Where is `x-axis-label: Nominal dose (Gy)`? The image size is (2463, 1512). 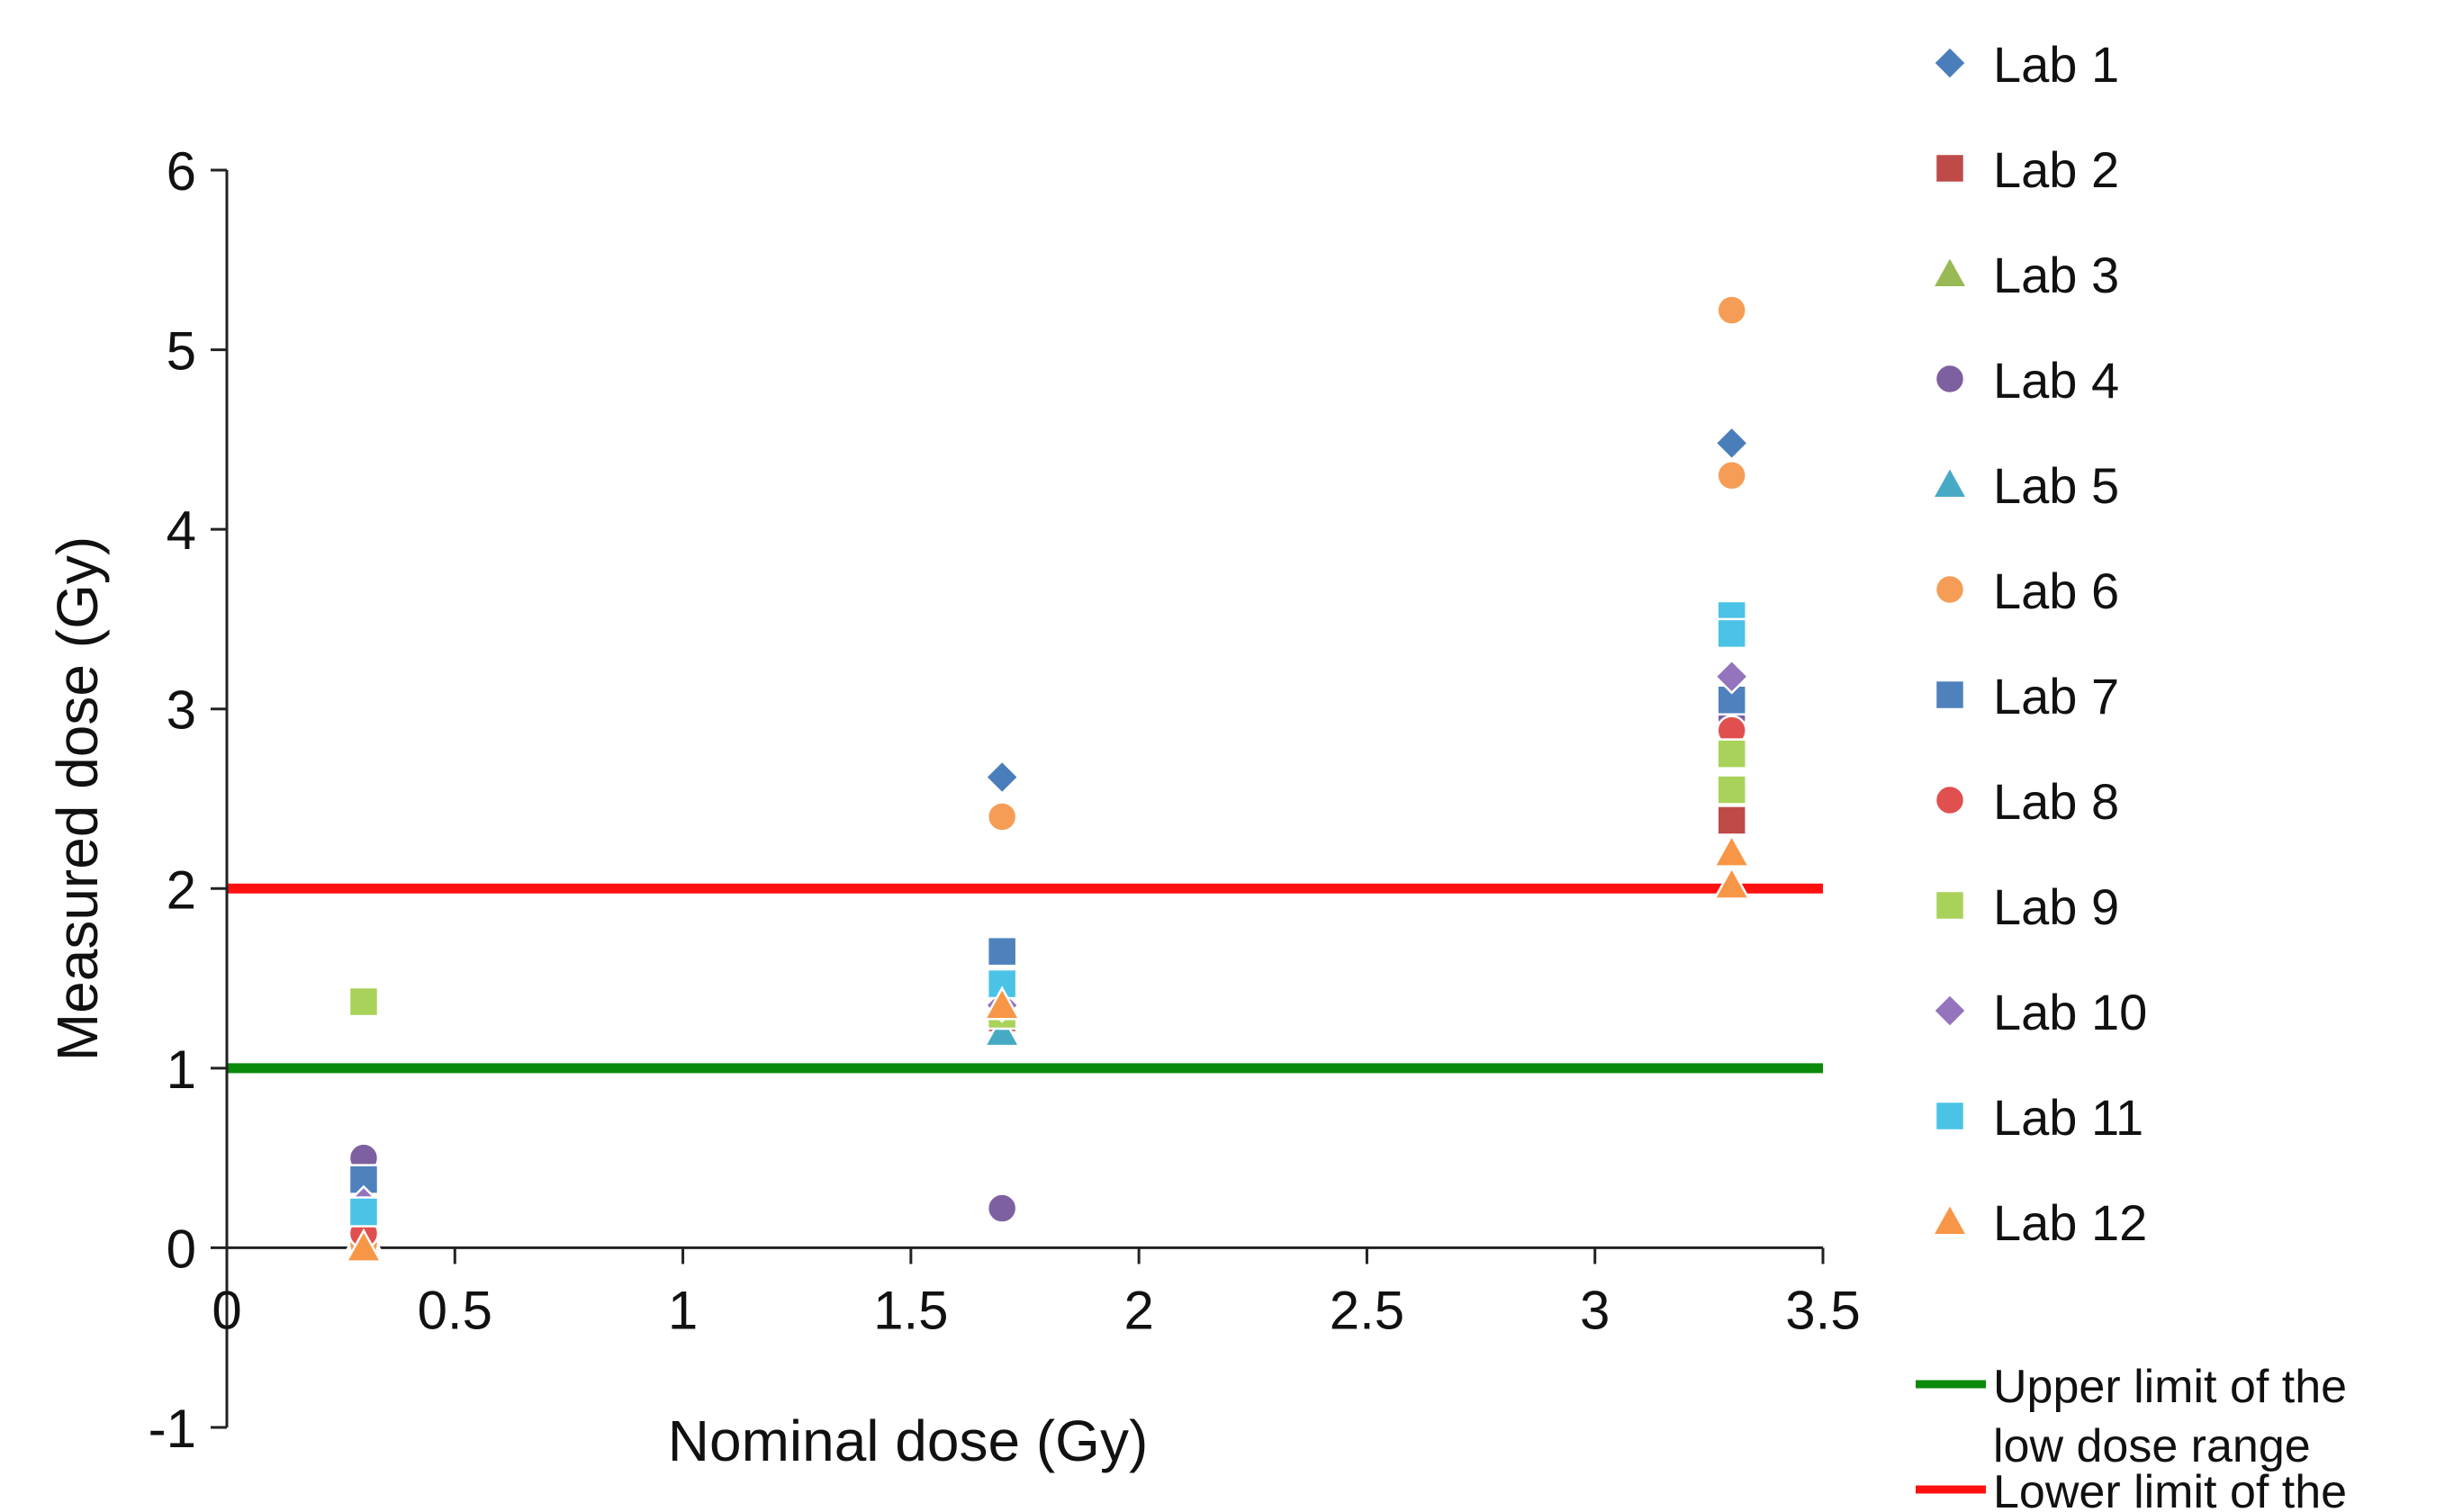
x-axis-label: Nominal dose (Gy) is located at coordinates (909, 1441).